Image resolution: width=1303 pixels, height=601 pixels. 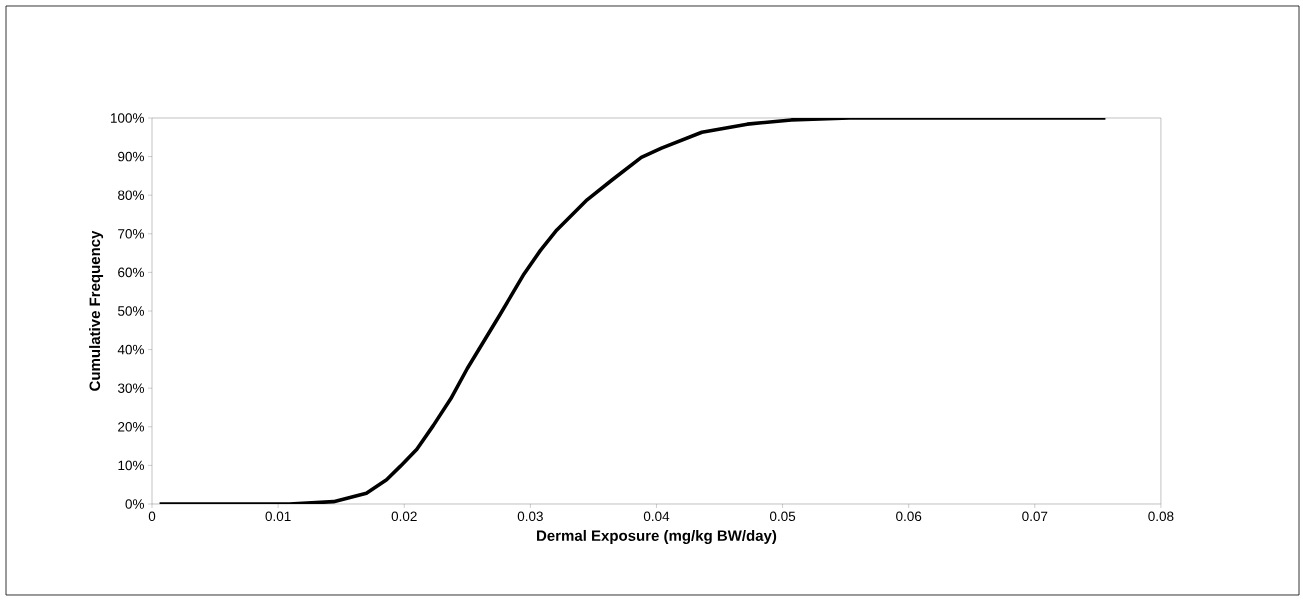 What do you see at coordinates (131, 195) in the screenshot?
I see `y-tick-label: 80%` at bounding box center [131, 195].